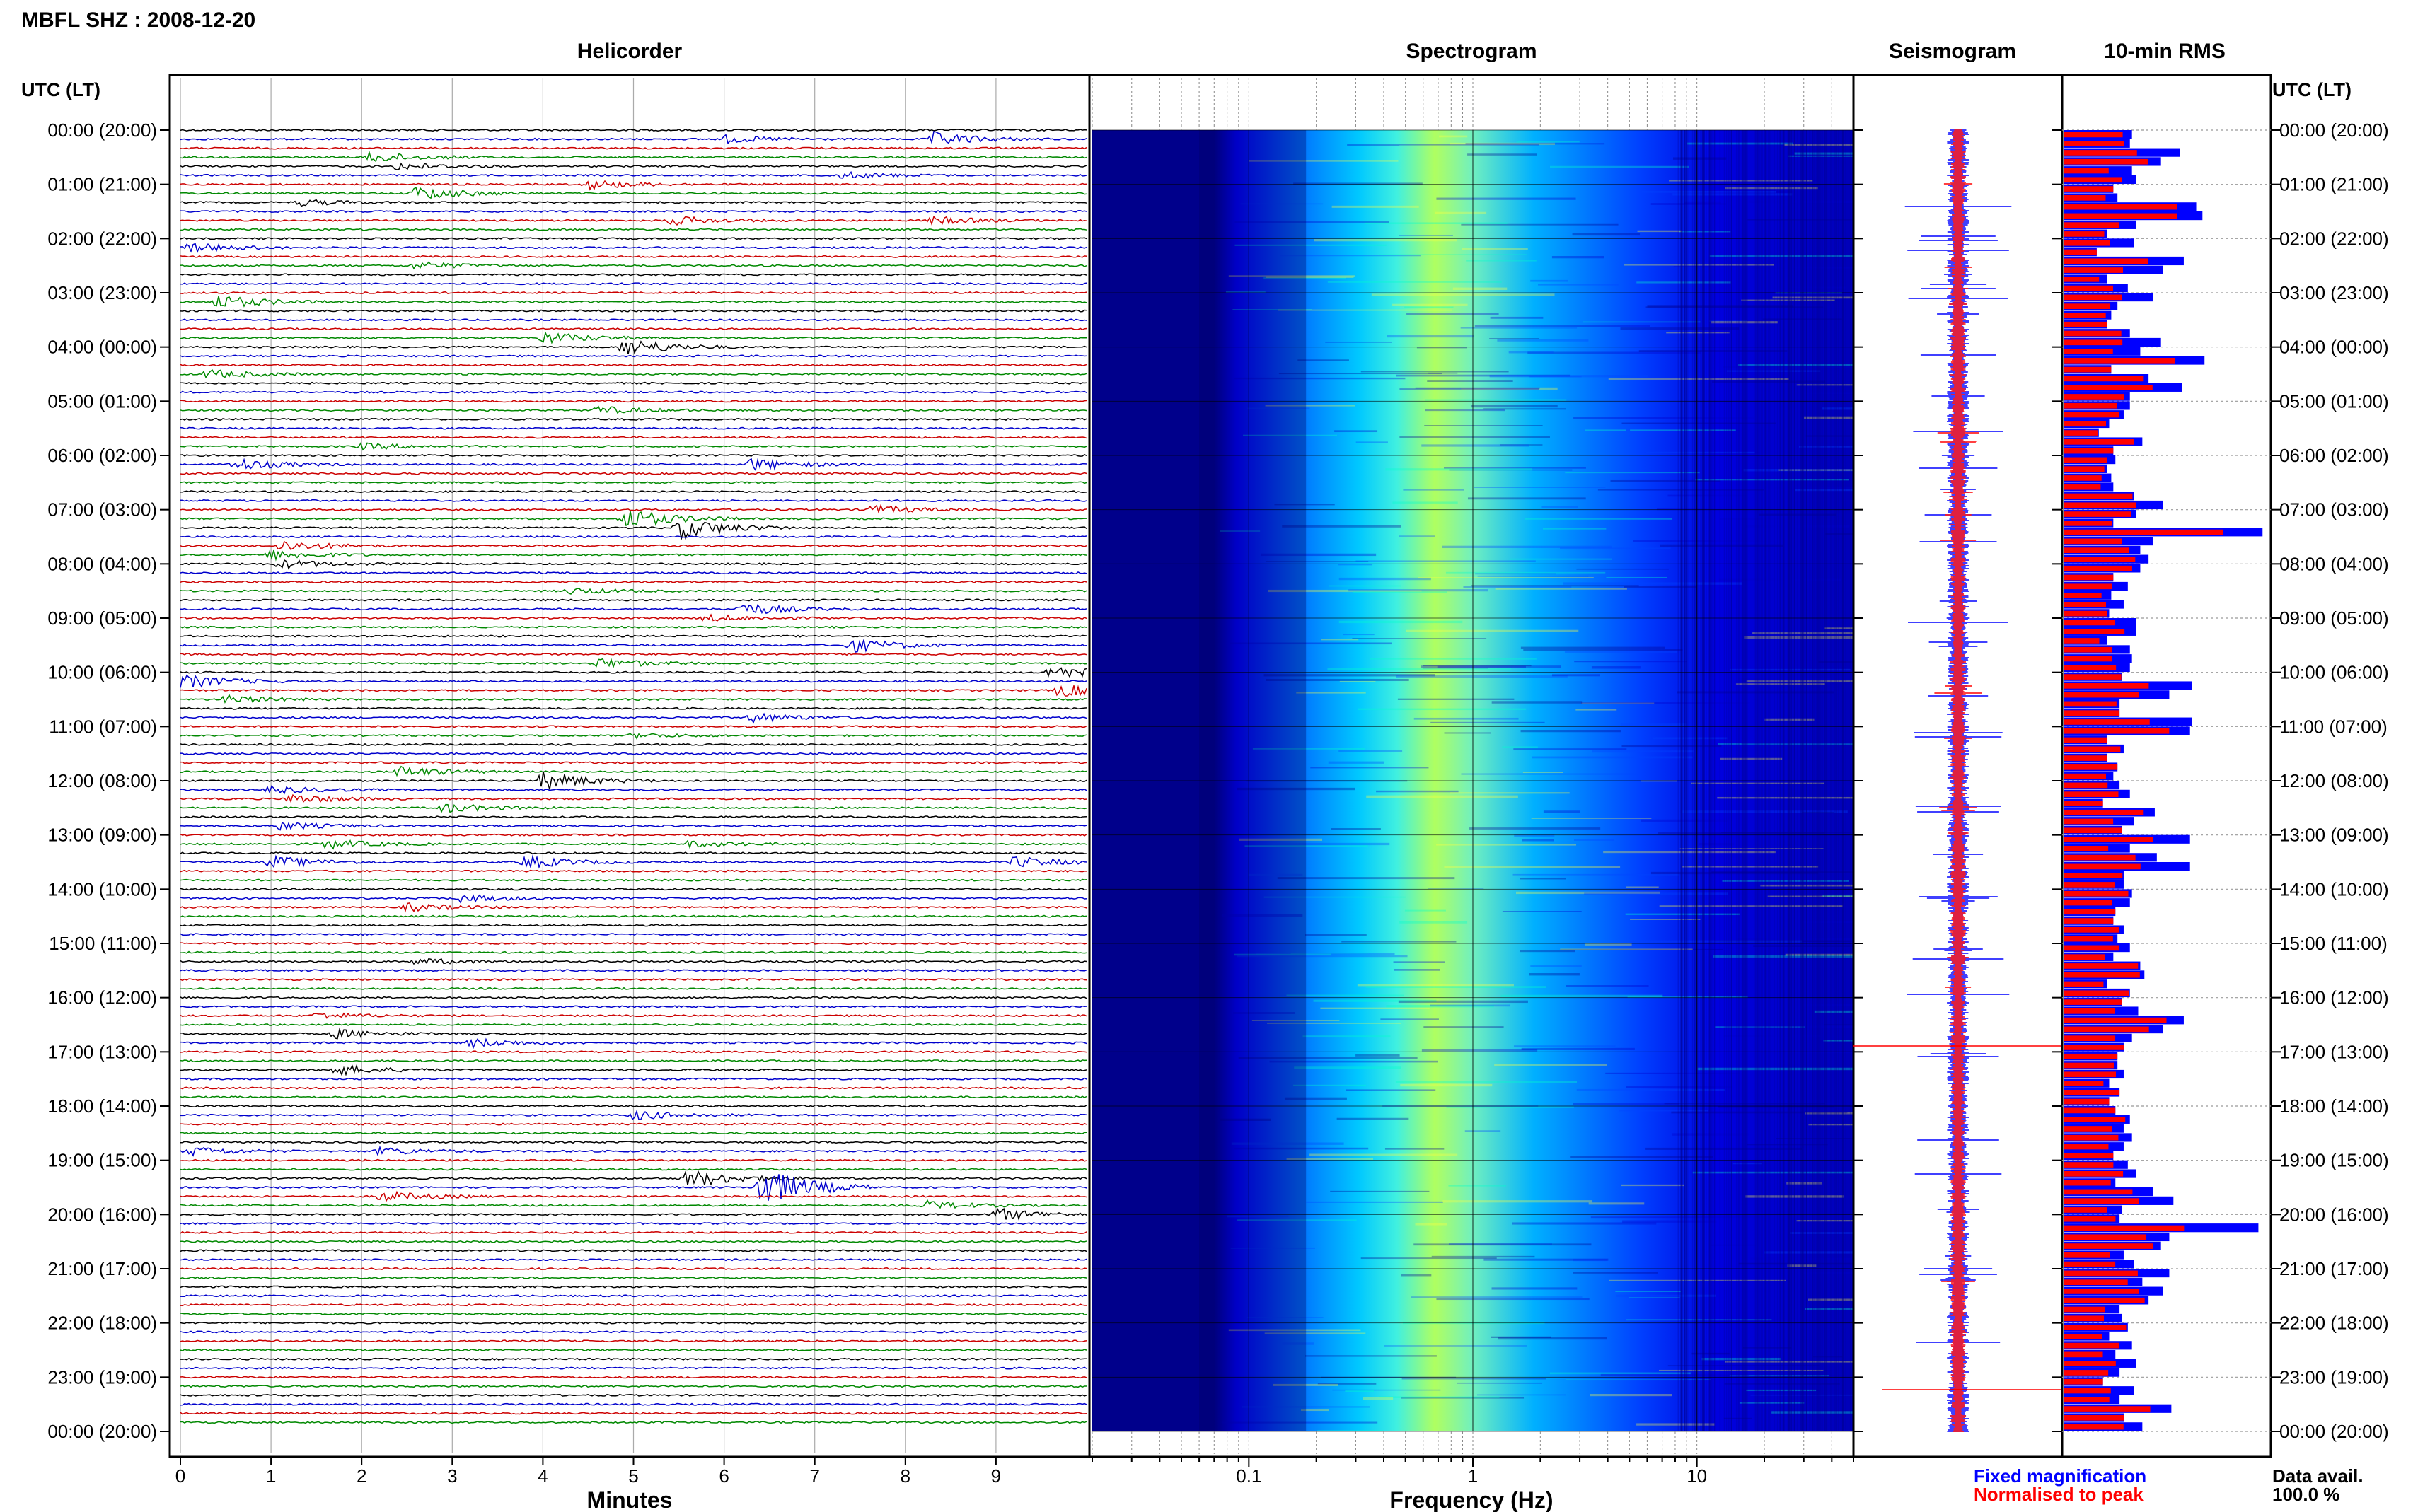  Describe the element at coordinates (102, 1431) in the screenshot. I see `hour-label-left: 00:00 (20:00)` at that location.